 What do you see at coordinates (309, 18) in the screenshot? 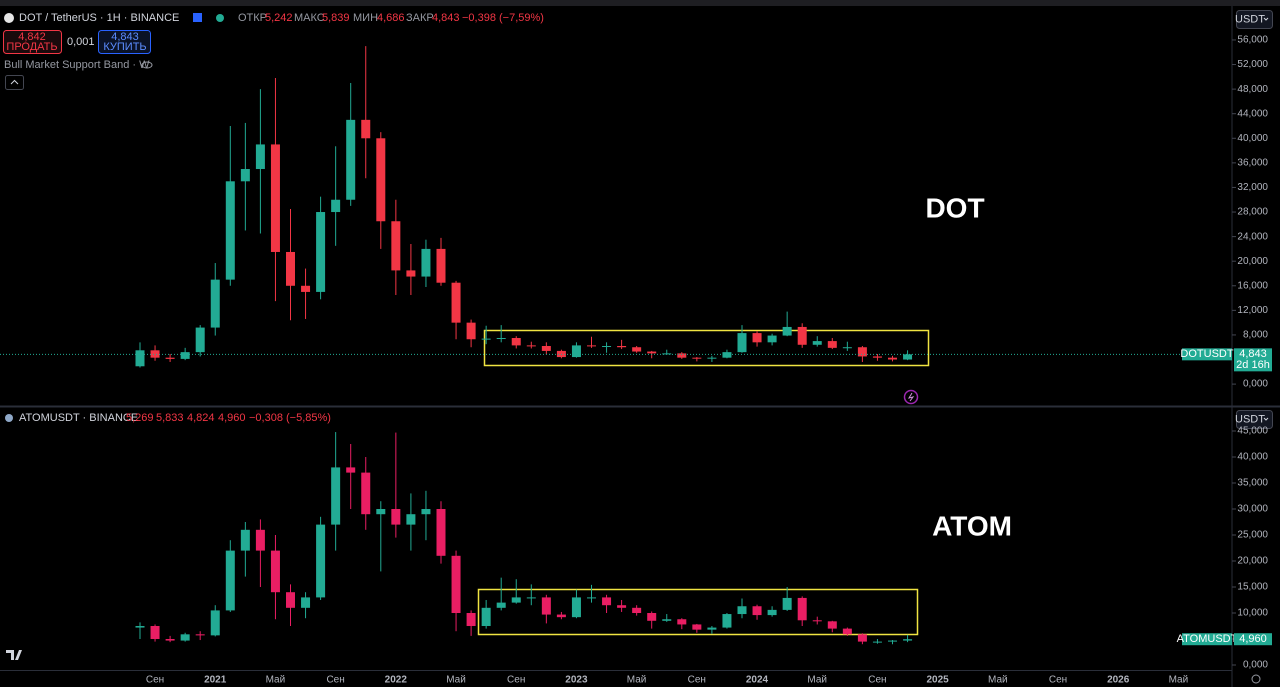
I see `ohlc-label: МАКС` at bounding box center [309, 18].